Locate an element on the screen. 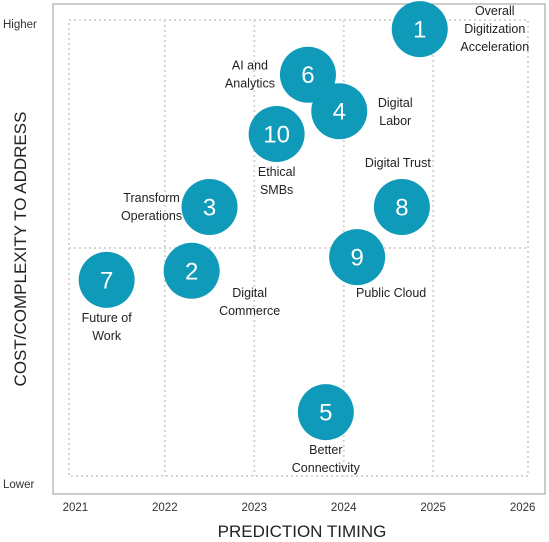 The image size is (549, 542). x-axis-title: PREDICTION TIMING is located at coordinates (302, 531).